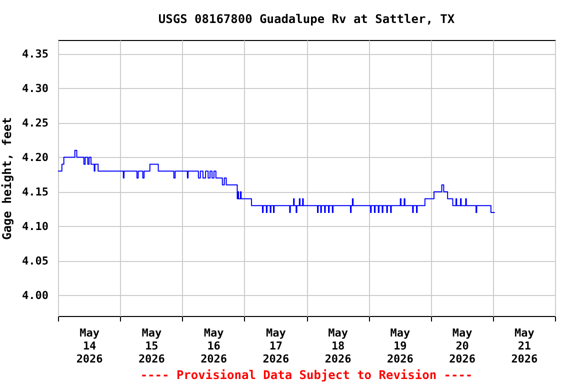 Image resolution: width=576 pixels, height=384 pixels. I want to click on x-tick-label: May 19 2026, so click(400, 346).